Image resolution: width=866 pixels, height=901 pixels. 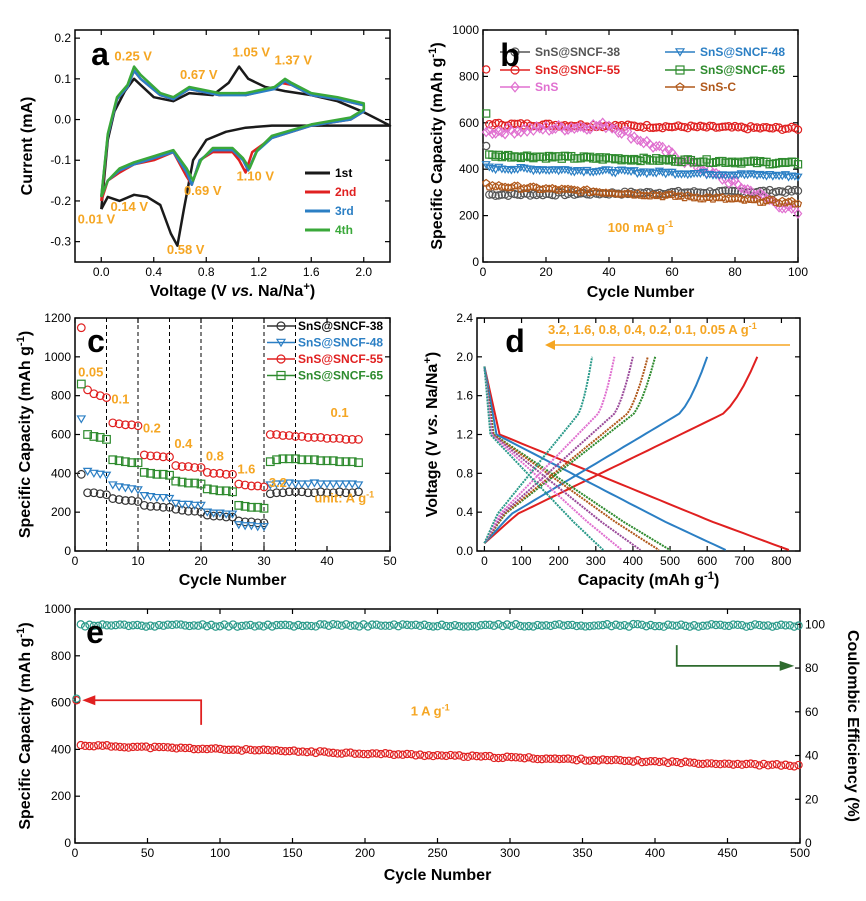 I want to click on y-tick-label: 0.1, so click(x=62, y=79).